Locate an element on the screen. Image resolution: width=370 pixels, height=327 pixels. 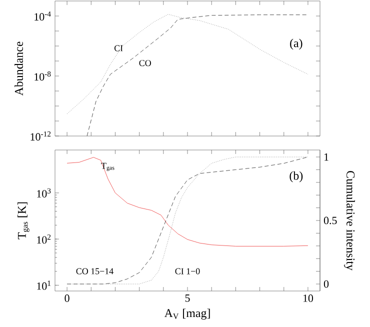
y-tick-label: 10$^{-12}$ is located at coordinates (40, 136).